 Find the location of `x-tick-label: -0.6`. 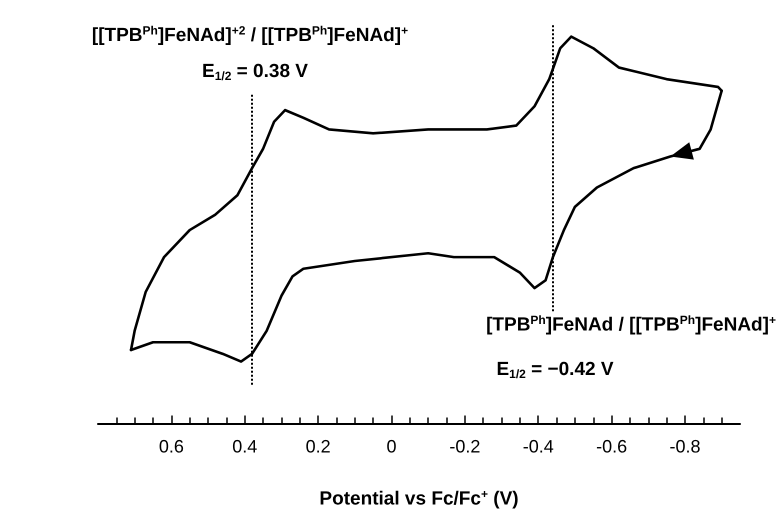

x-tick-label: -0.6 is located at coordinates (612, 446).